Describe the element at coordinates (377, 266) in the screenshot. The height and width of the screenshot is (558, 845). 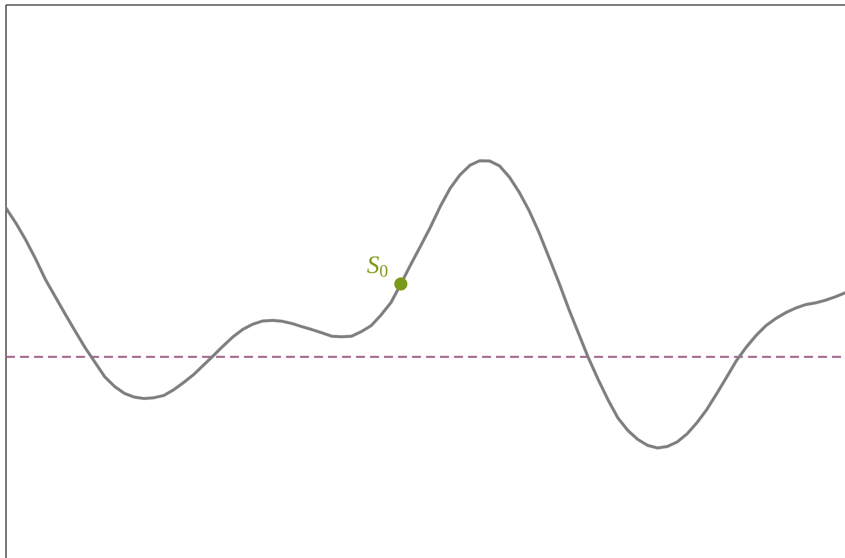
I see `series-label: S$_{0}$` at that location.